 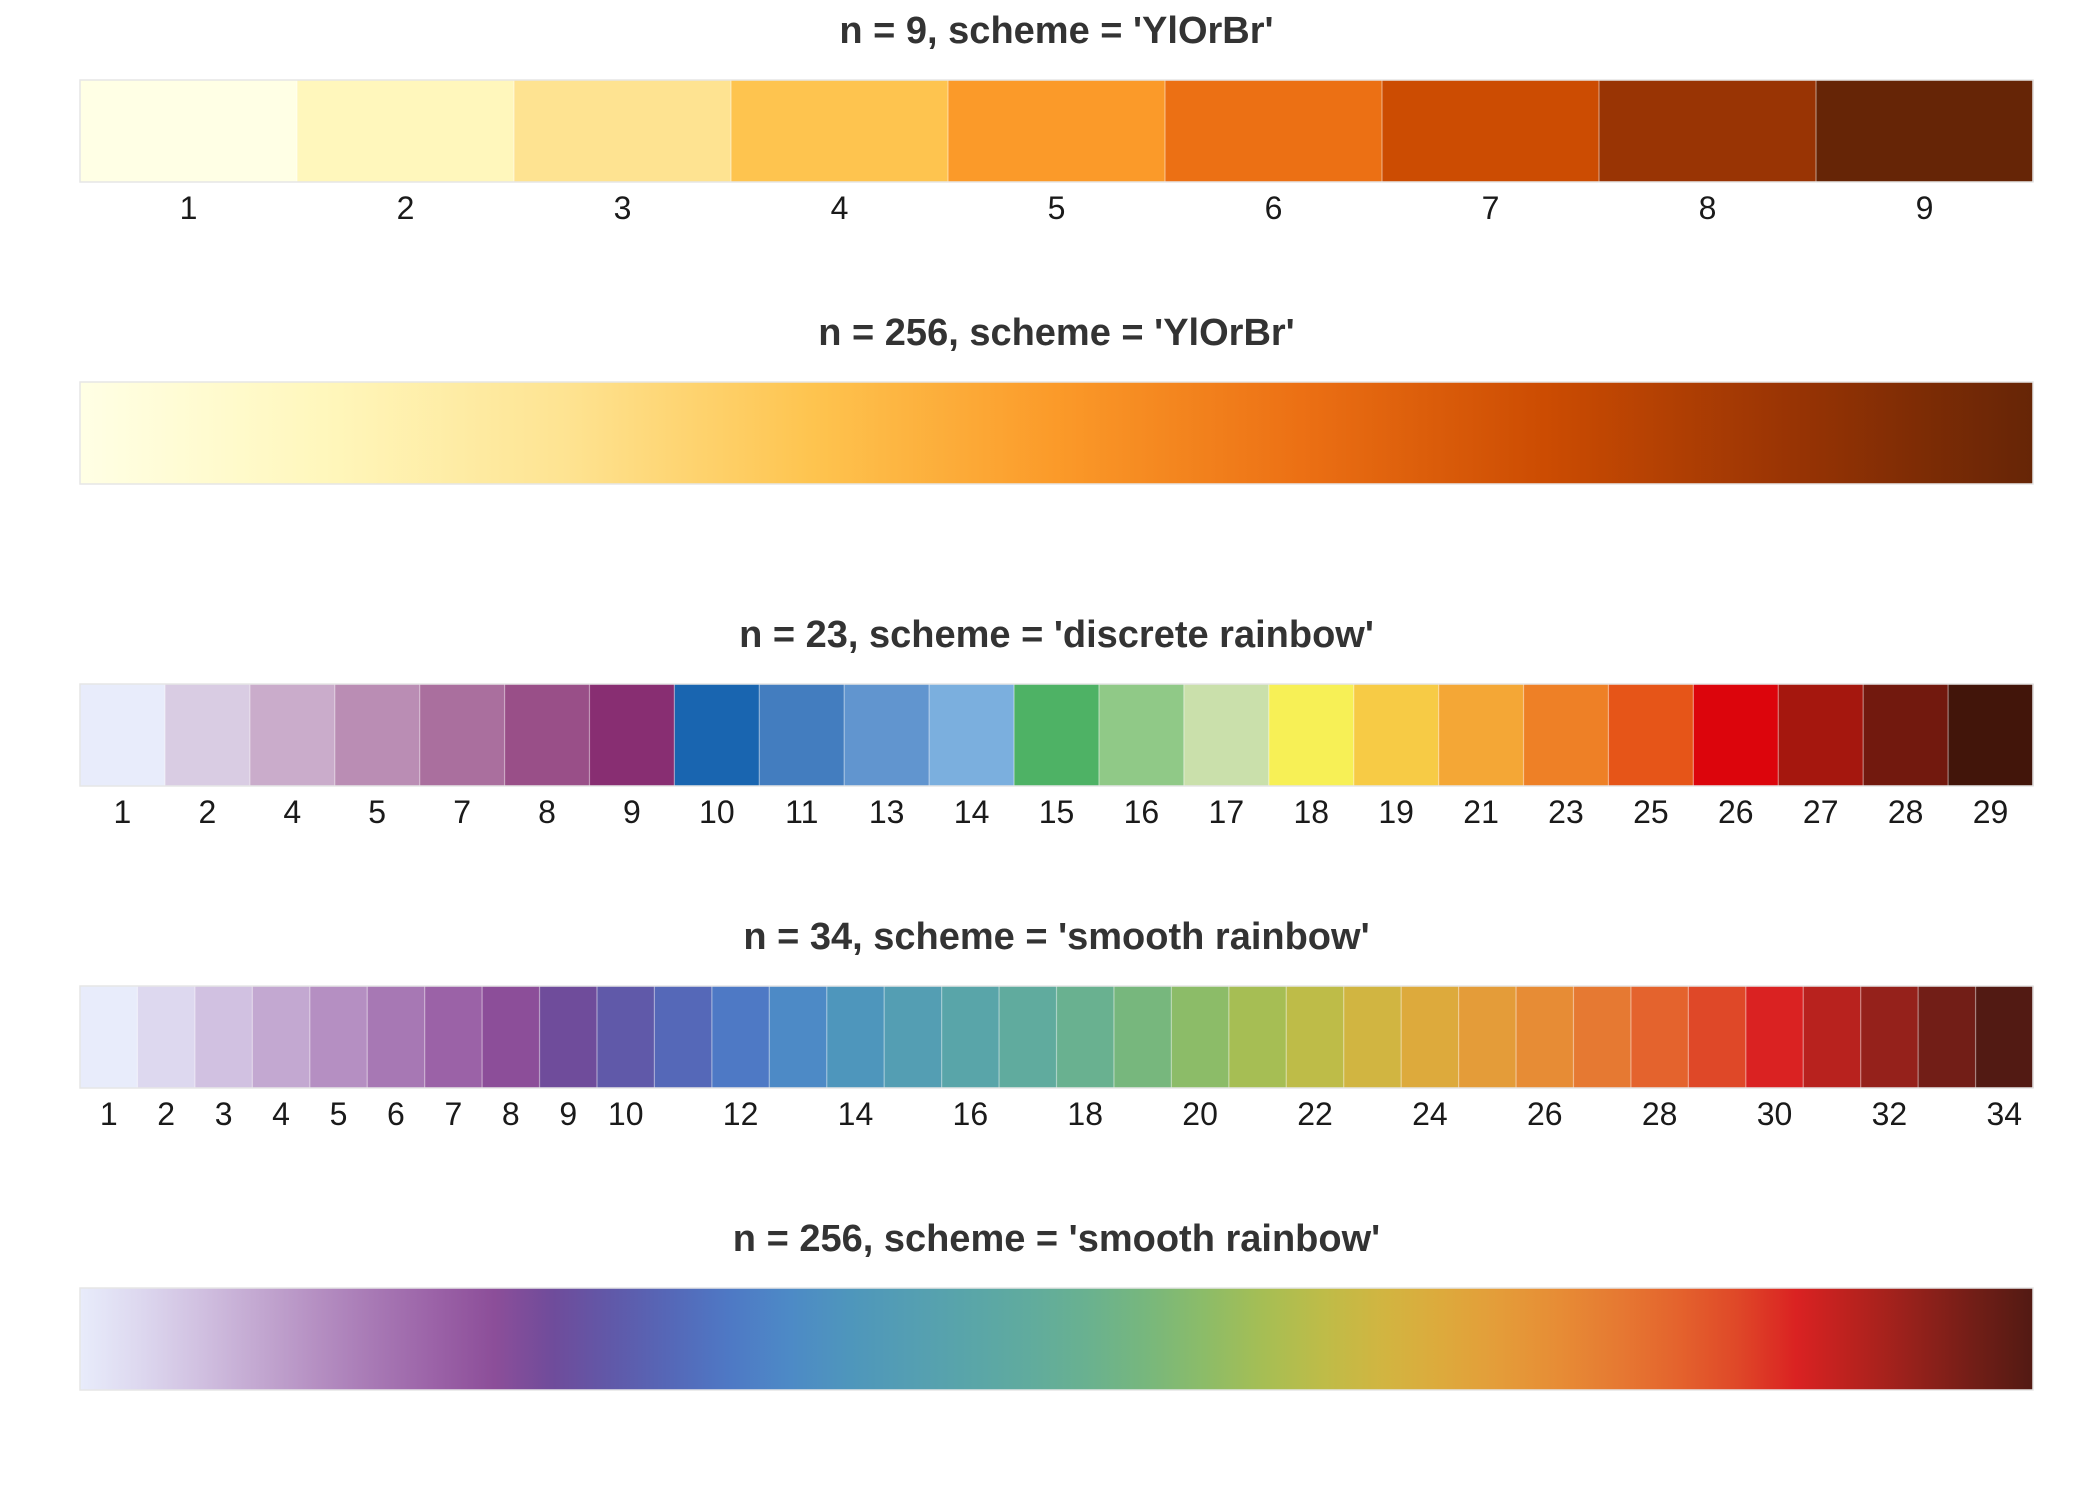 What do you see at coordinates (1056, 31) in the screenshot?
I see `panel-title: n = 9, scheme = 'YlOrBr'` at bounding box center [1056, 31].